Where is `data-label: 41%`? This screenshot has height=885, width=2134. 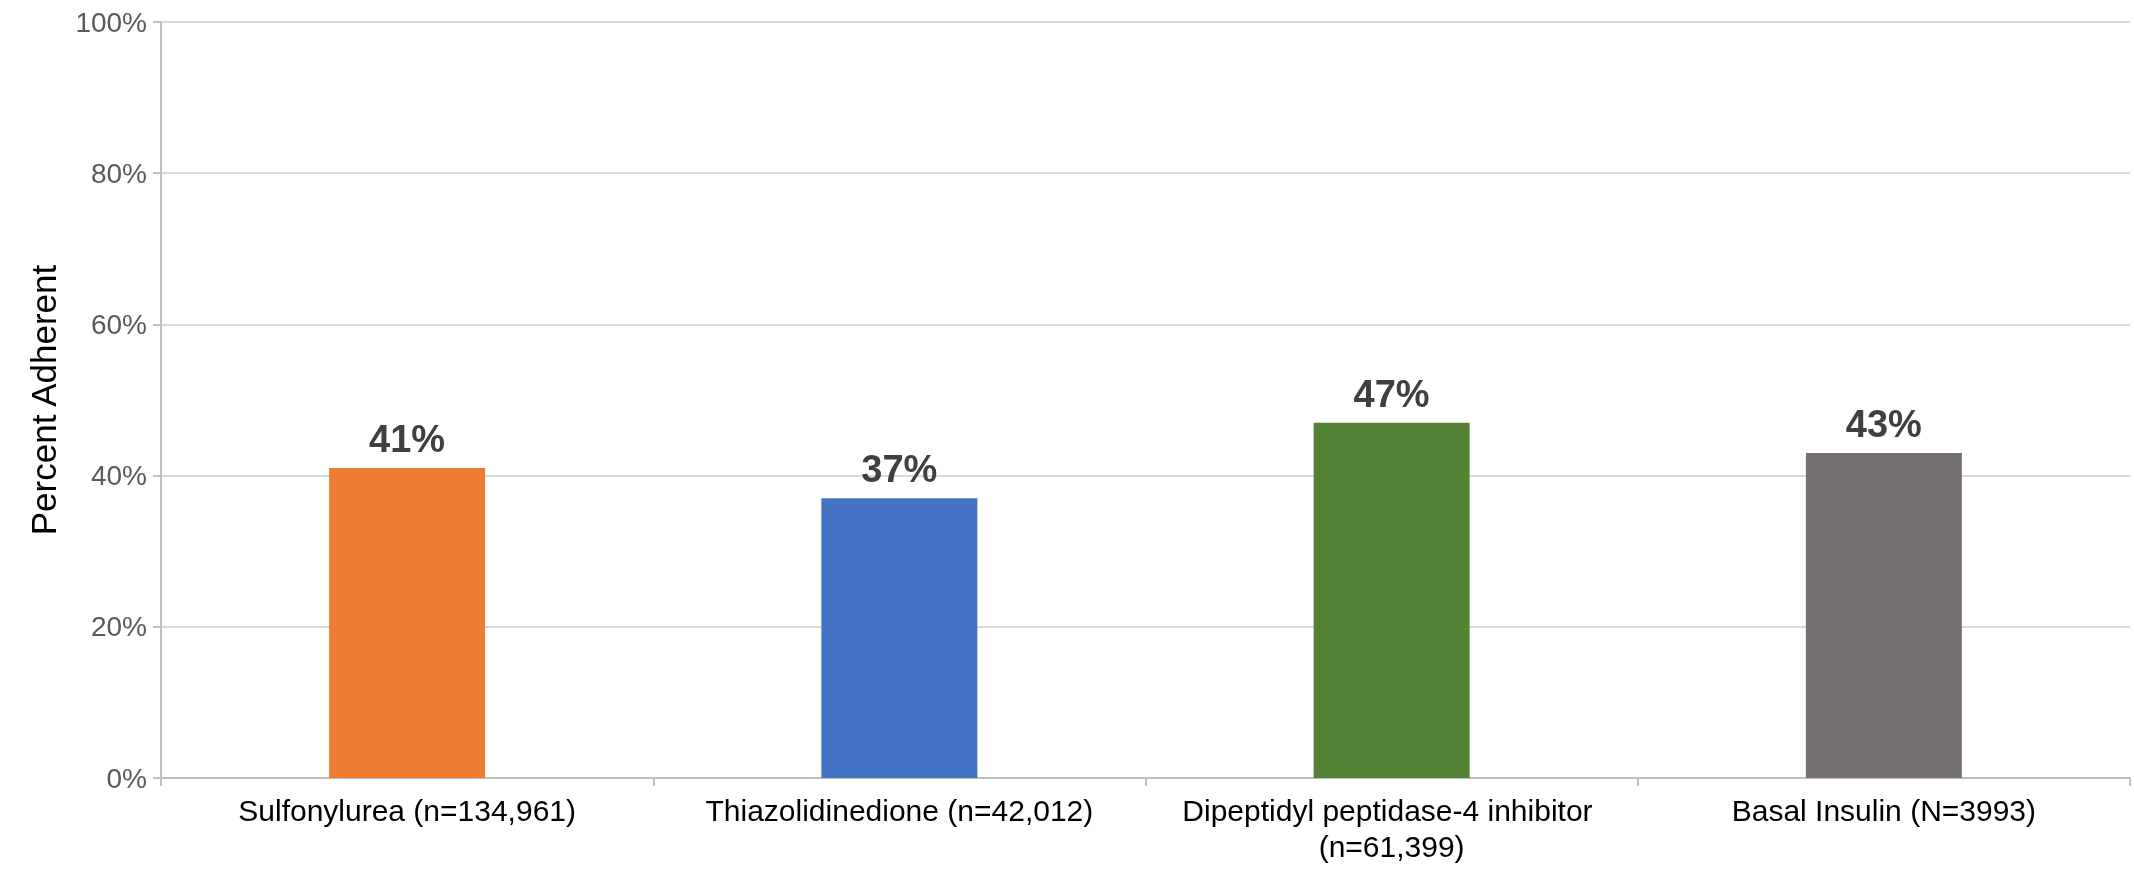 data-label: 41% is located at coordinates (407, 439).